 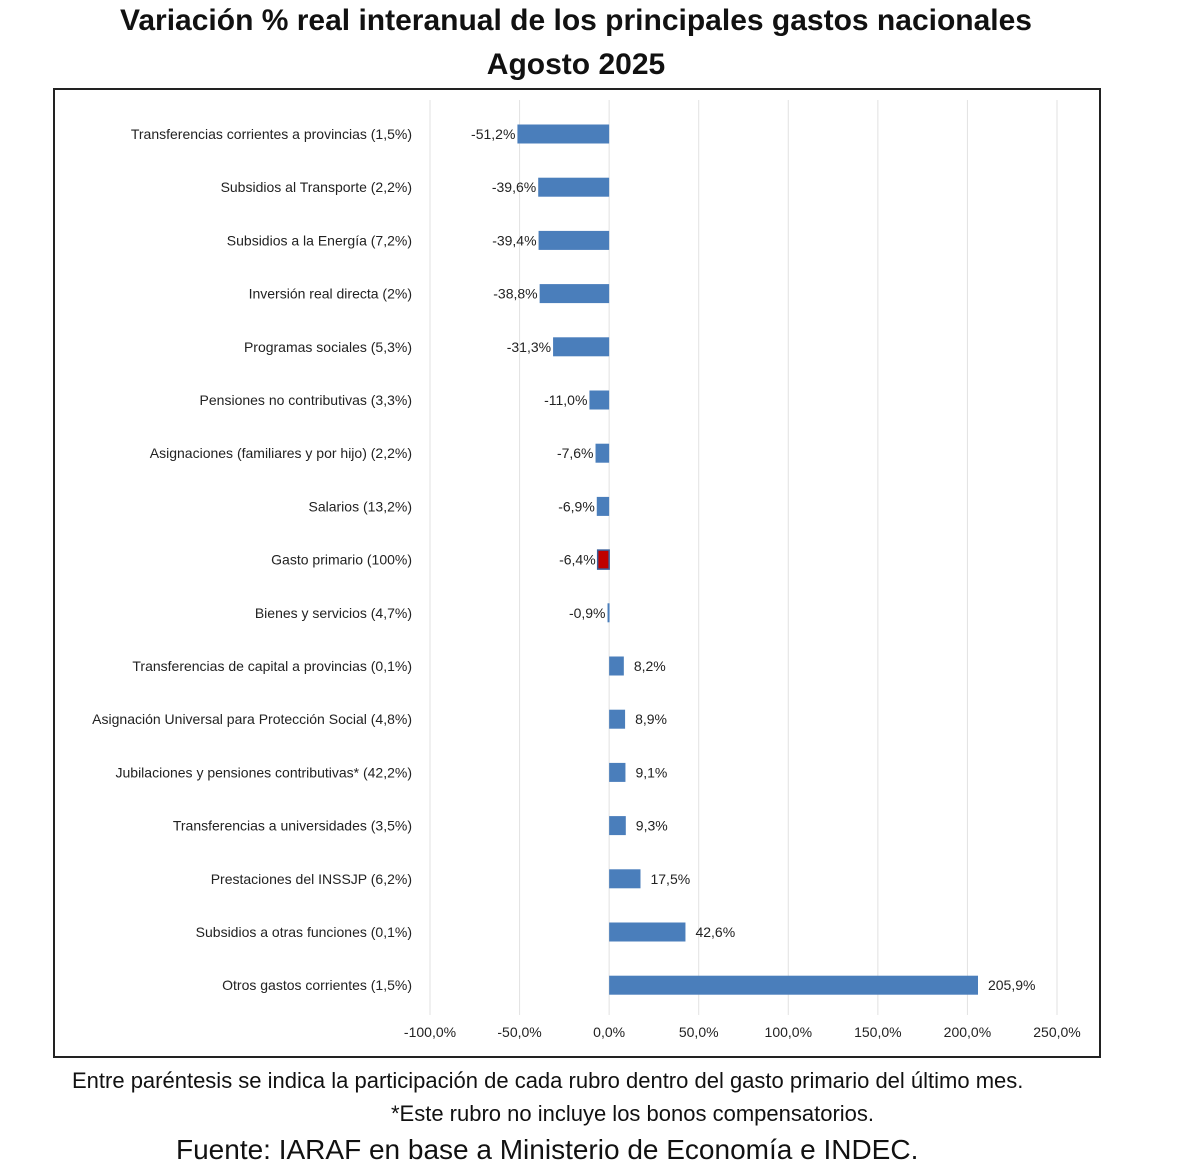 What do you see at coordinates (587, 613) in the screenshot?
I see `data-label: -0,9%` at bounding box center [587, 613].